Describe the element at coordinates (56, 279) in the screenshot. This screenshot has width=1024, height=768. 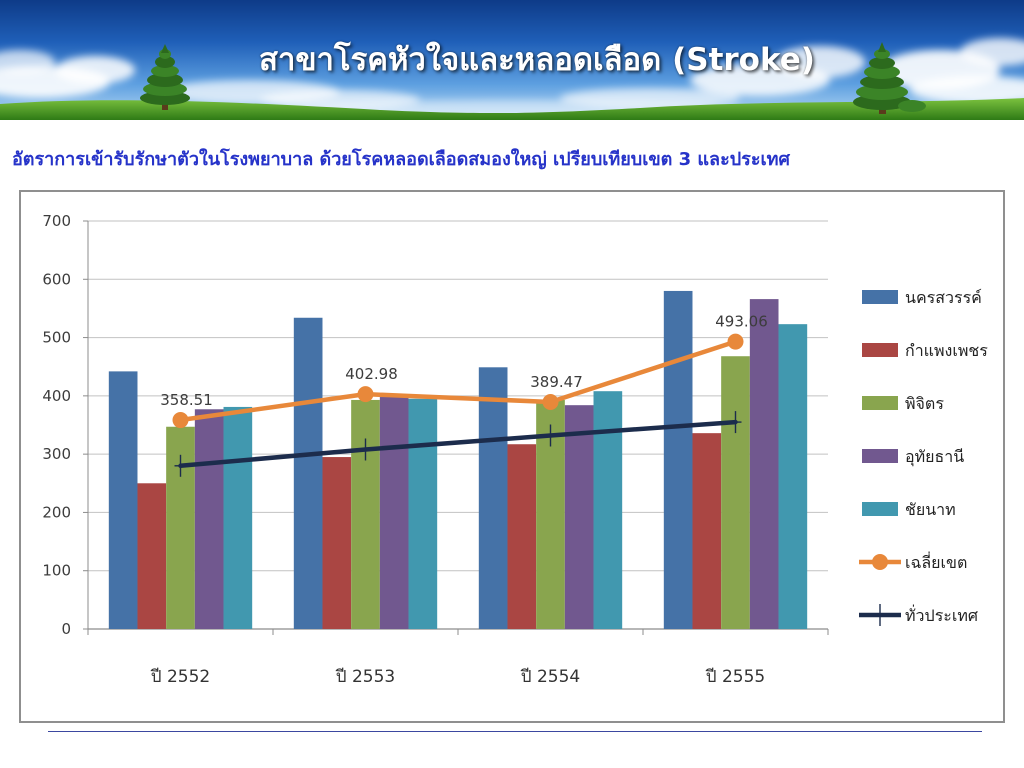
I see `y-tick-label: 600` at that location.